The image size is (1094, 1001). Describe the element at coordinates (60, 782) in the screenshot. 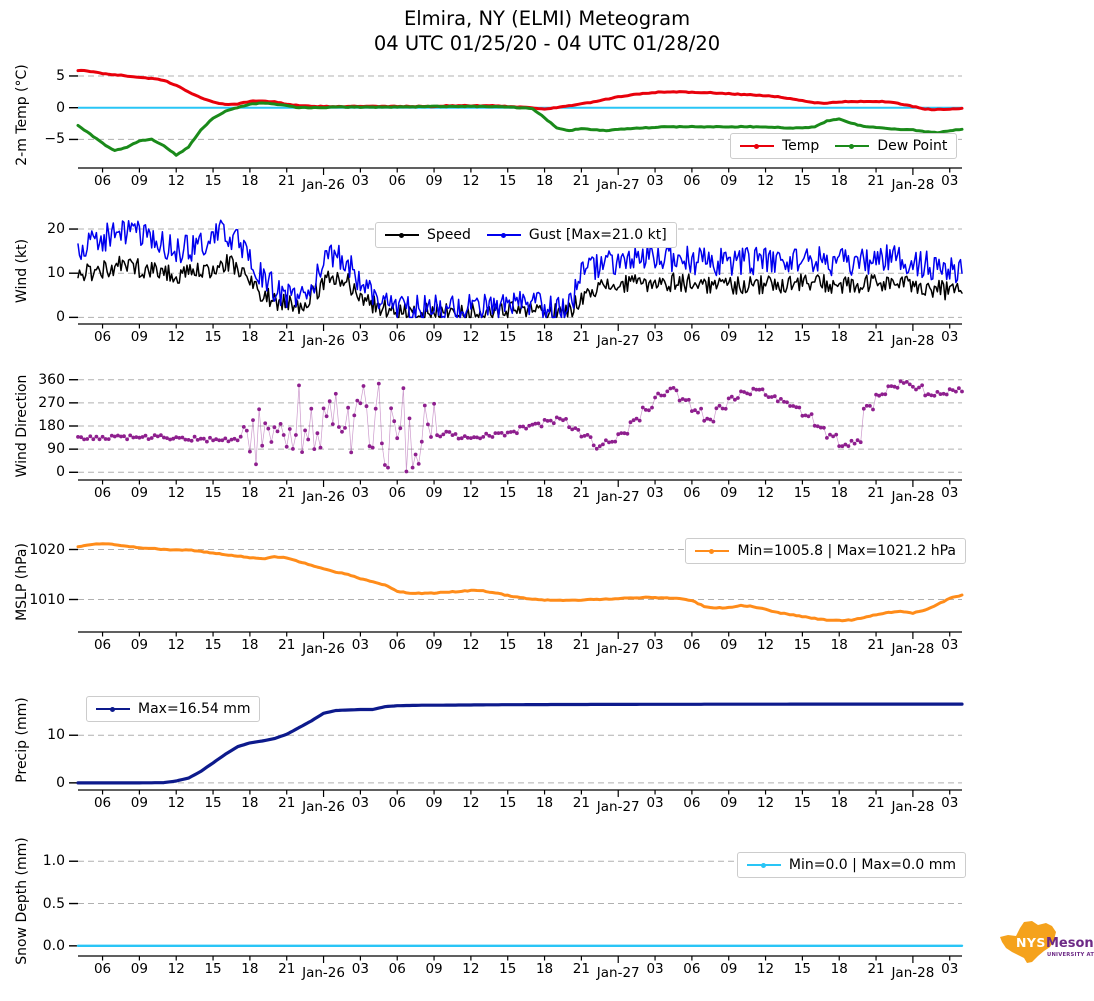

I see `y-tick-label: 0` at that location.